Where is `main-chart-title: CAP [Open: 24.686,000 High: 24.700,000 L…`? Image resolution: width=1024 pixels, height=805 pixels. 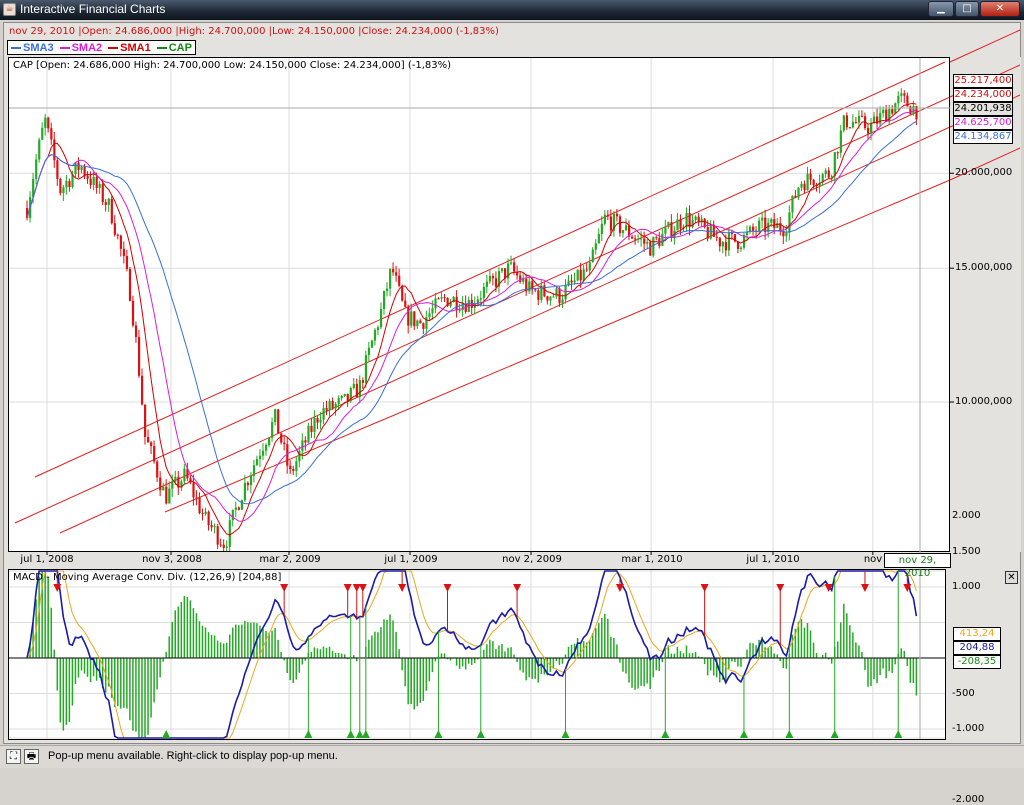
main-chart-title: CAP [Open: 24.686,000 High: 24.700,000 L… is located at coordinates (232, 65).